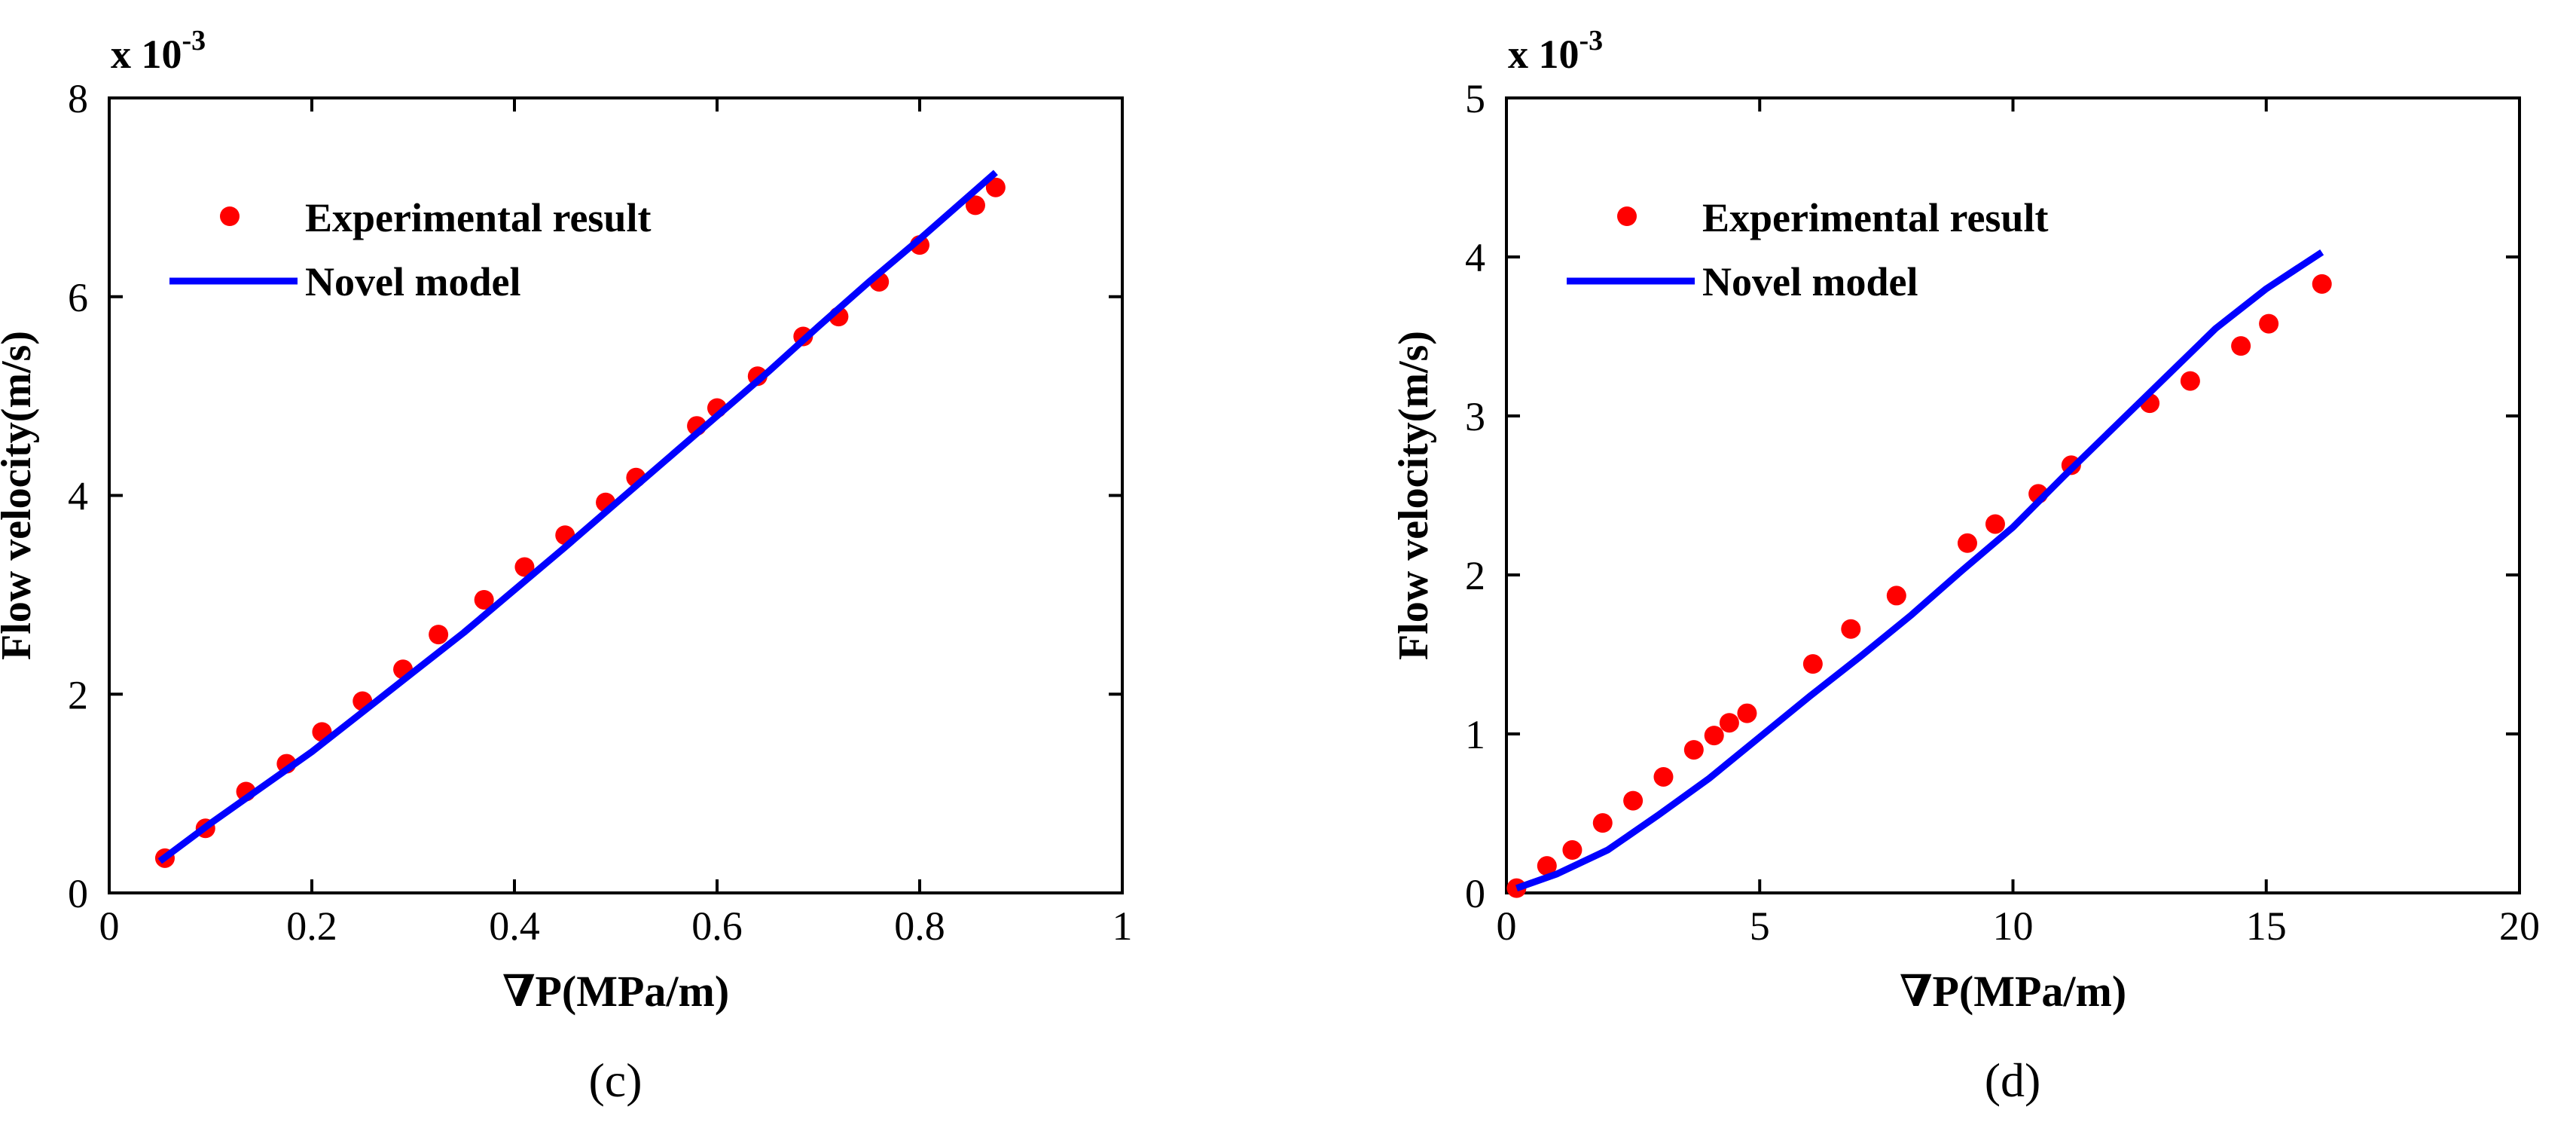 Image resolution: width=2576 pixels, height=1122 pixels. I want to click on y-tick-label-c-0: 0, so click(78, 893).